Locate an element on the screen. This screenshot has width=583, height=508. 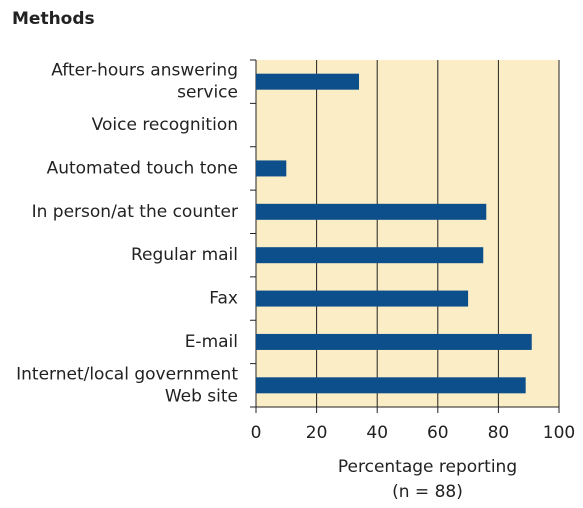
y-tick-label: Automated touch tone is located at coordinates (142, 168).